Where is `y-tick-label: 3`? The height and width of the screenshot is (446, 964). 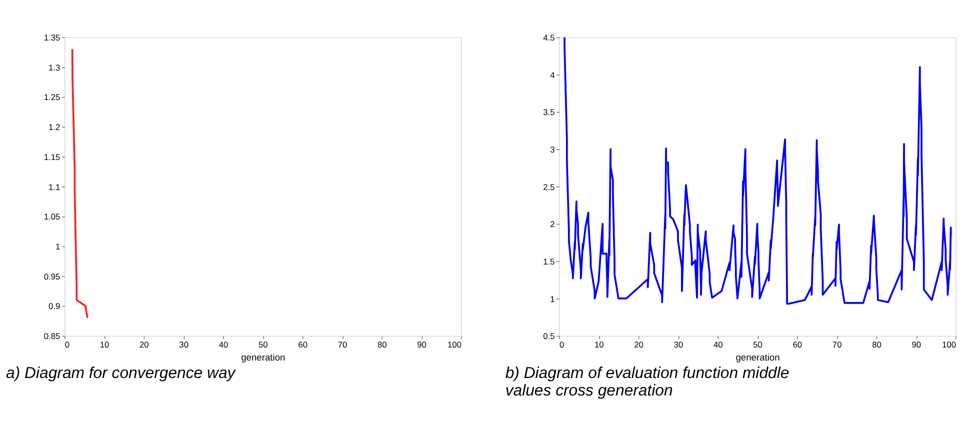 y-tick-label: 3 is located at coordinates (553, 149).